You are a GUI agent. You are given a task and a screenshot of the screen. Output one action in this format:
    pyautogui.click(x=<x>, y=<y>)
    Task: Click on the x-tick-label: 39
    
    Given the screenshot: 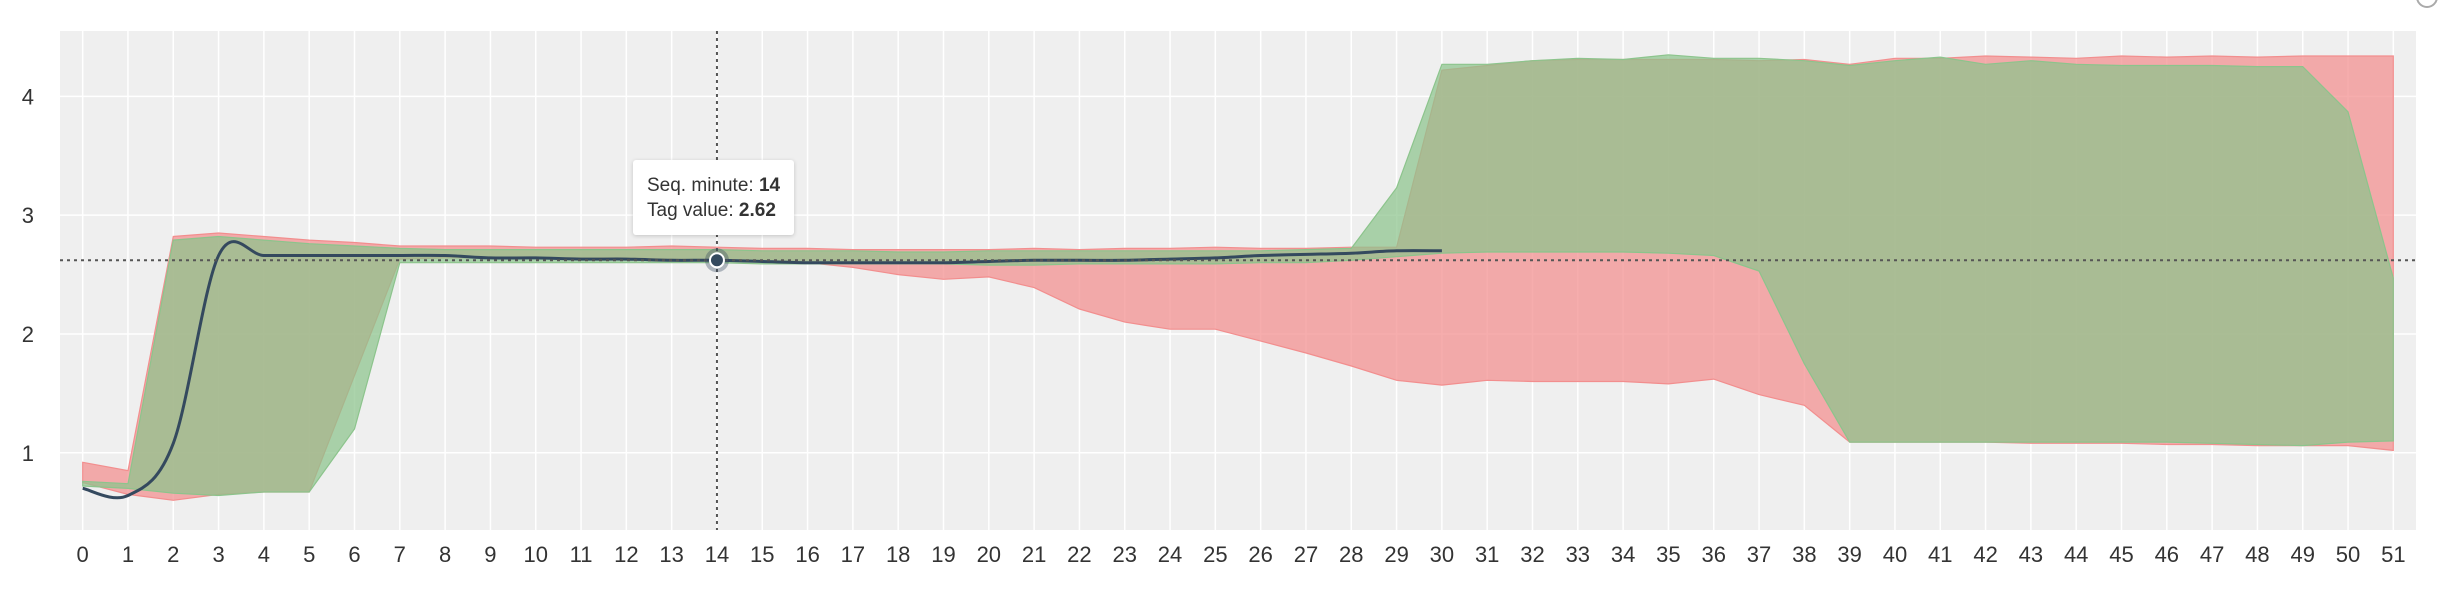 What is the action you would take?
    pyautogui.click(x=1849, y=554)
    